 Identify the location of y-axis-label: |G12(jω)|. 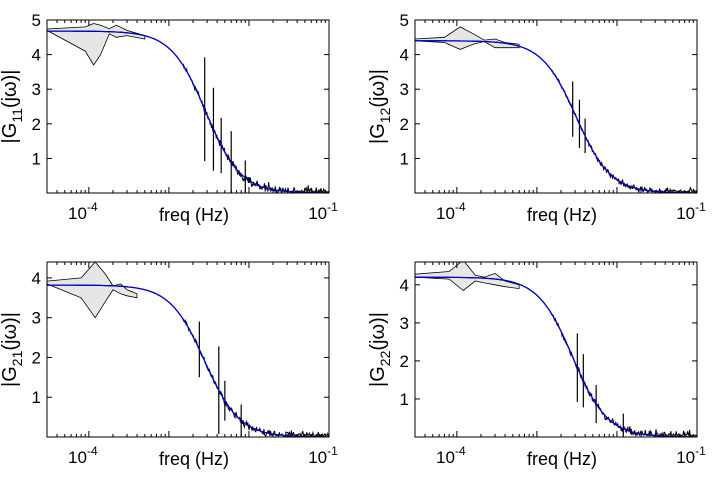
(380, 106).